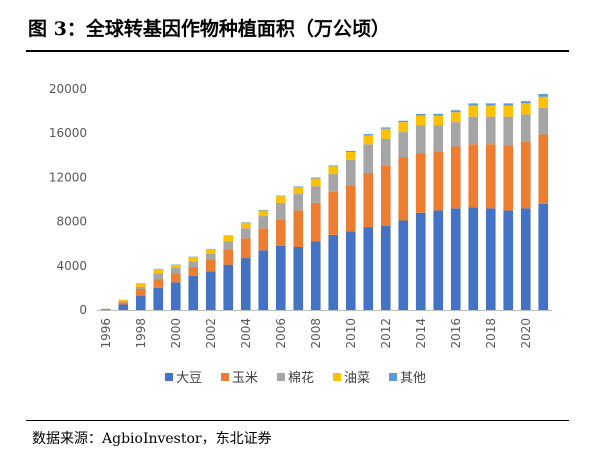  What do you see at coordinates (211, 333) in the screenshot?
I see `x-tick-label: 2002` at bounding box center [211, 333].